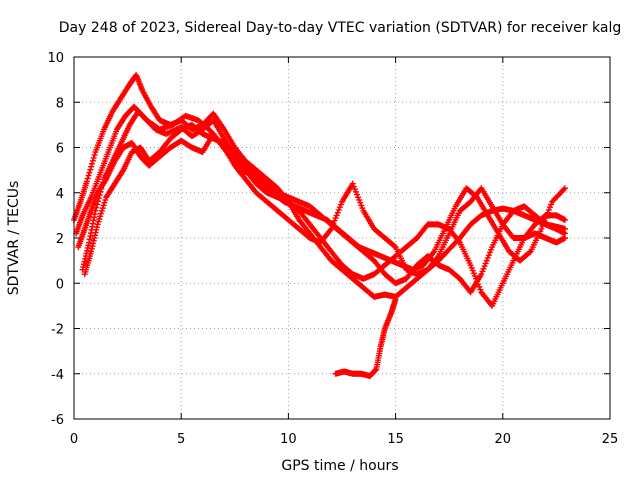 The height and width of the screenshot is (480, 640). Describe the element at coordinates (181, 439) in the screenshot. I see `x-tick-label: 5` at that location.